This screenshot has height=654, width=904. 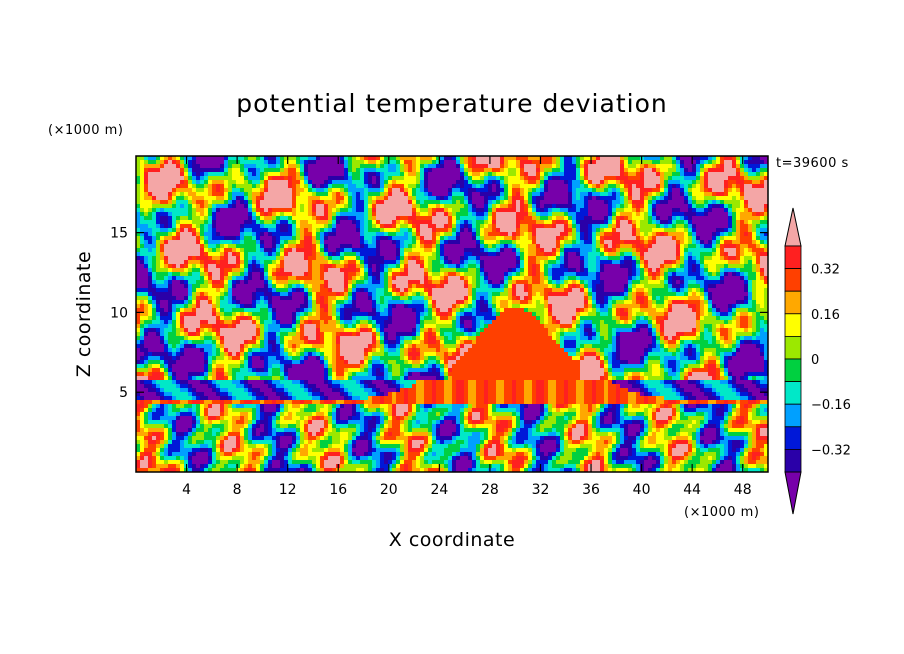 I want to click on y-tick-label: 5, so click(x=123, y=393).